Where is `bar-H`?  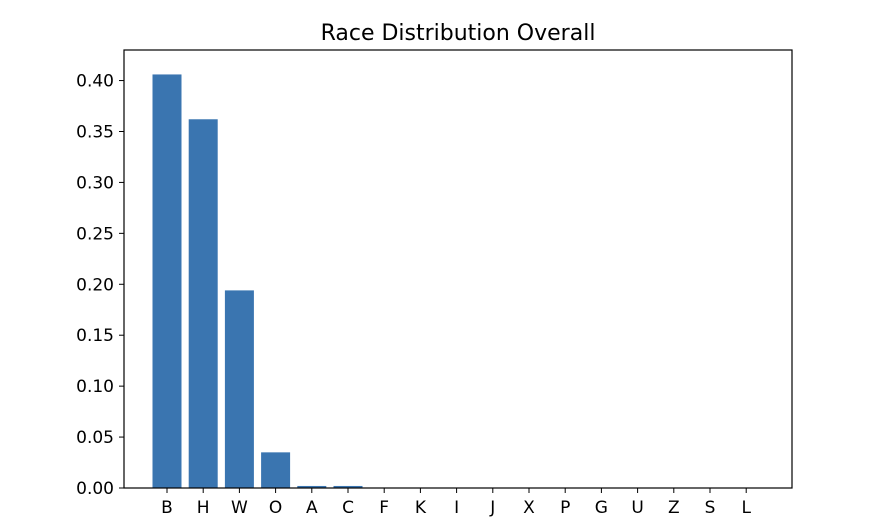 bar-H is located at coordinates (203, 304).